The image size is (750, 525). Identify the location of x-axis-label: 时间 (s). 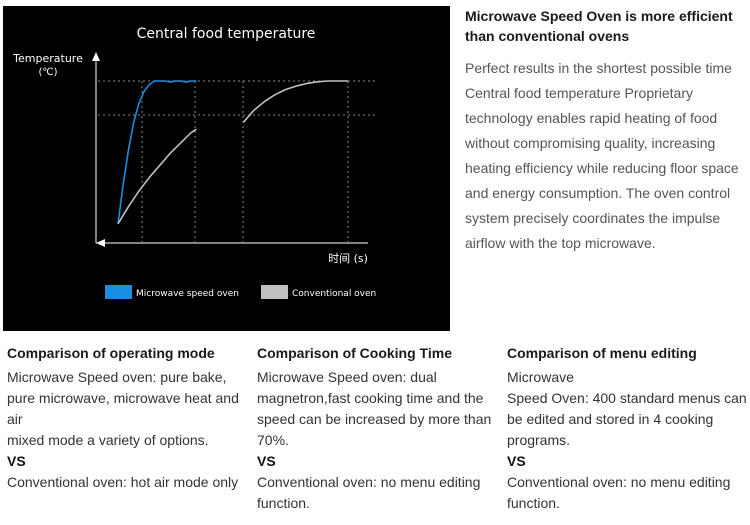
(348, 258).